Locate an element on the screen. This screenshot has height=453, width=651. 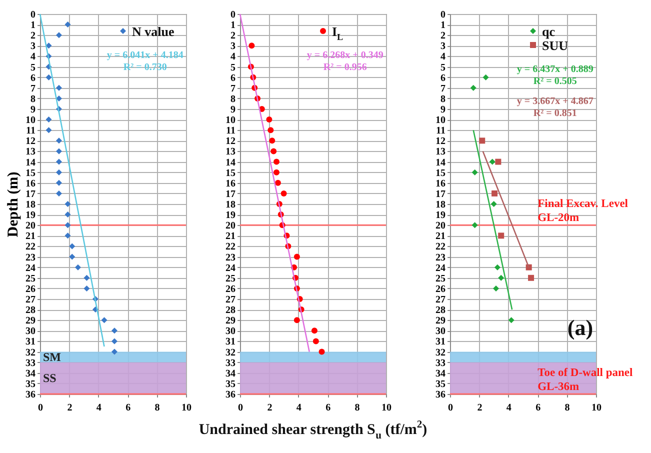
y-tick-label: 8 is located at coordinates (33, 99).